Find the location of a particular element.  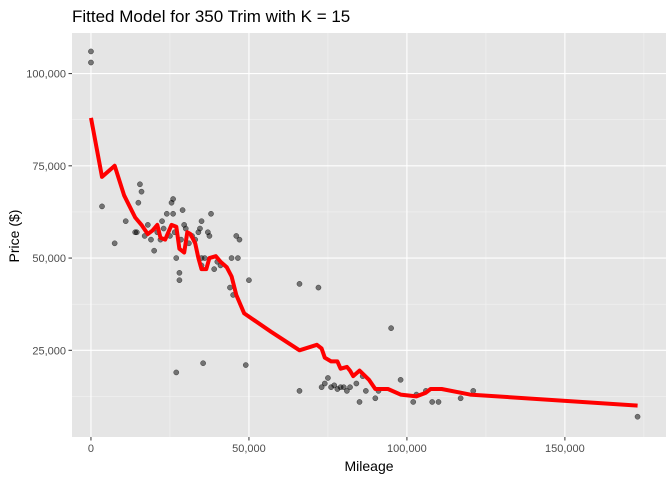

x-axis-title: Mileage is located at coordinates (368, 466).